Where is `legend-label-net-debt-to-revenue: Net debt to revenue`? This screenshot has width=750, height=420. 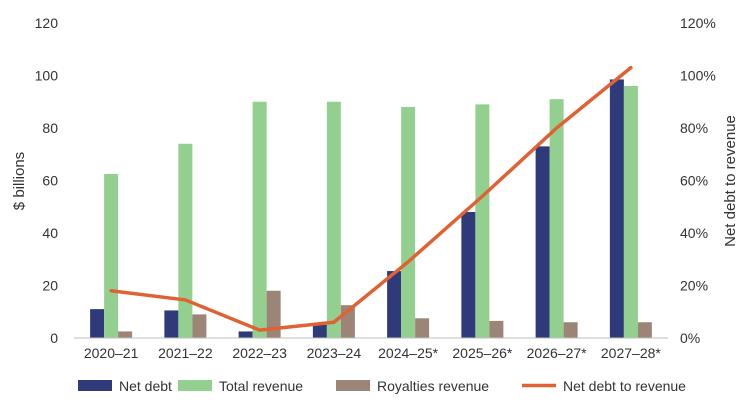
legend-label-net-debt-to-revenue: Net debt to revenue is located at coordinates (624, 386).